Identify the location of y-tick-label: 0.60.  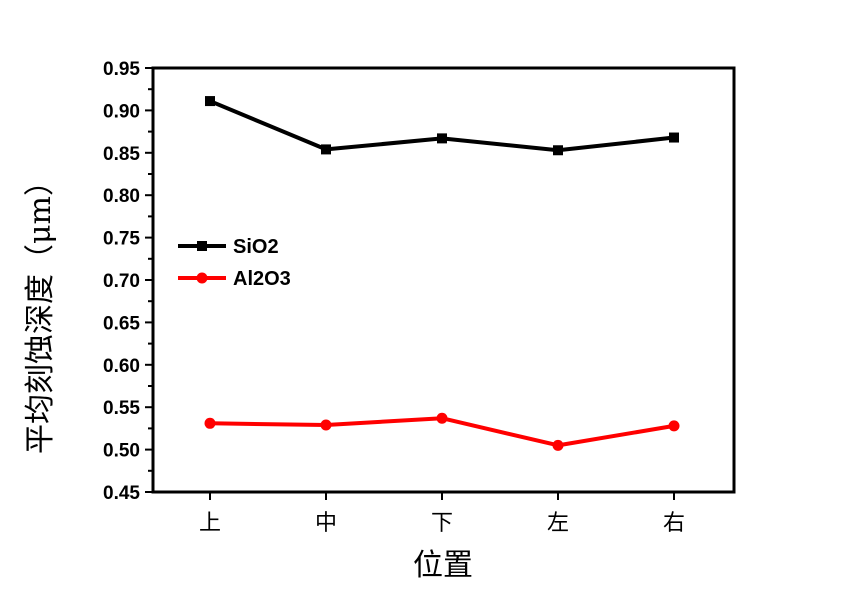
(121, 366).